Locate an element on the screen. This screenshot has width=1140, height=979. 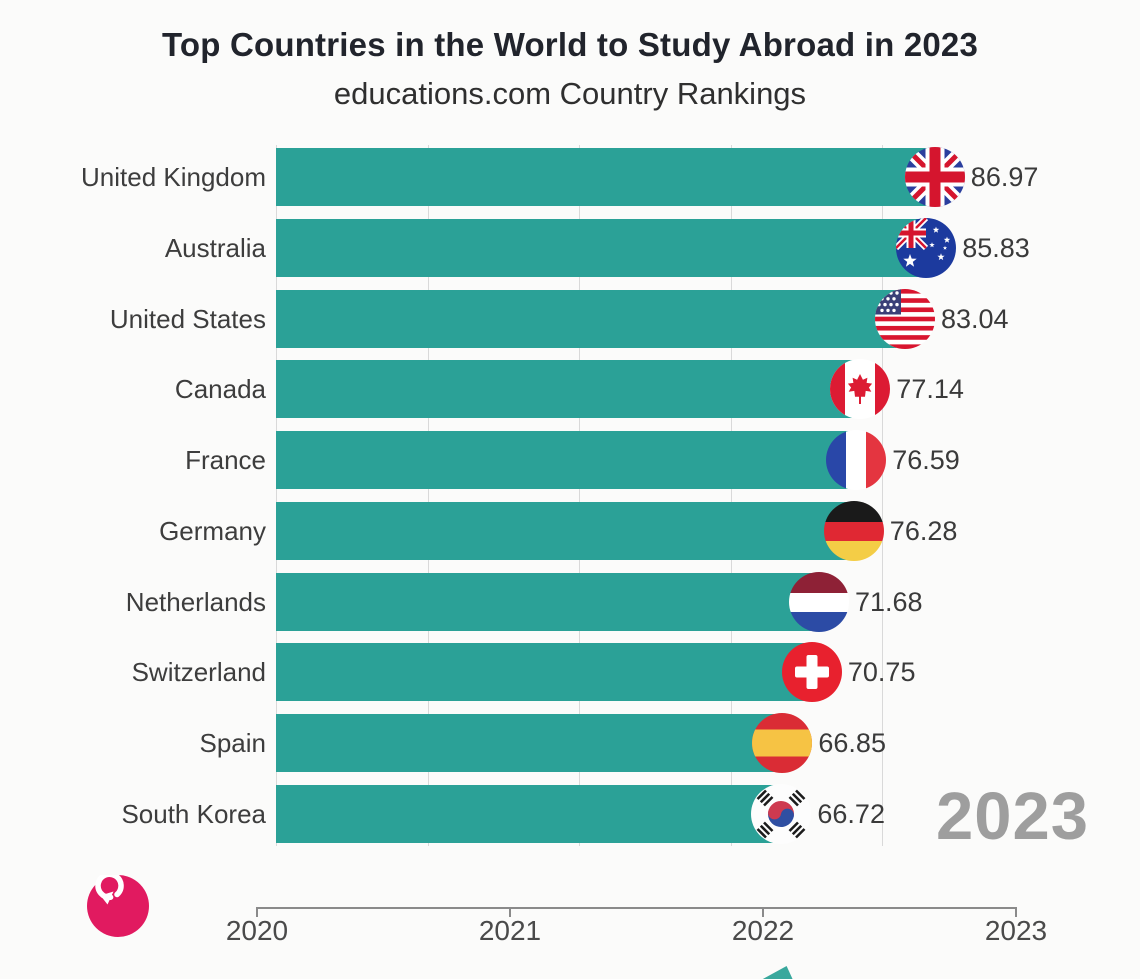
country-label: France is located at coordinates (225, 460).